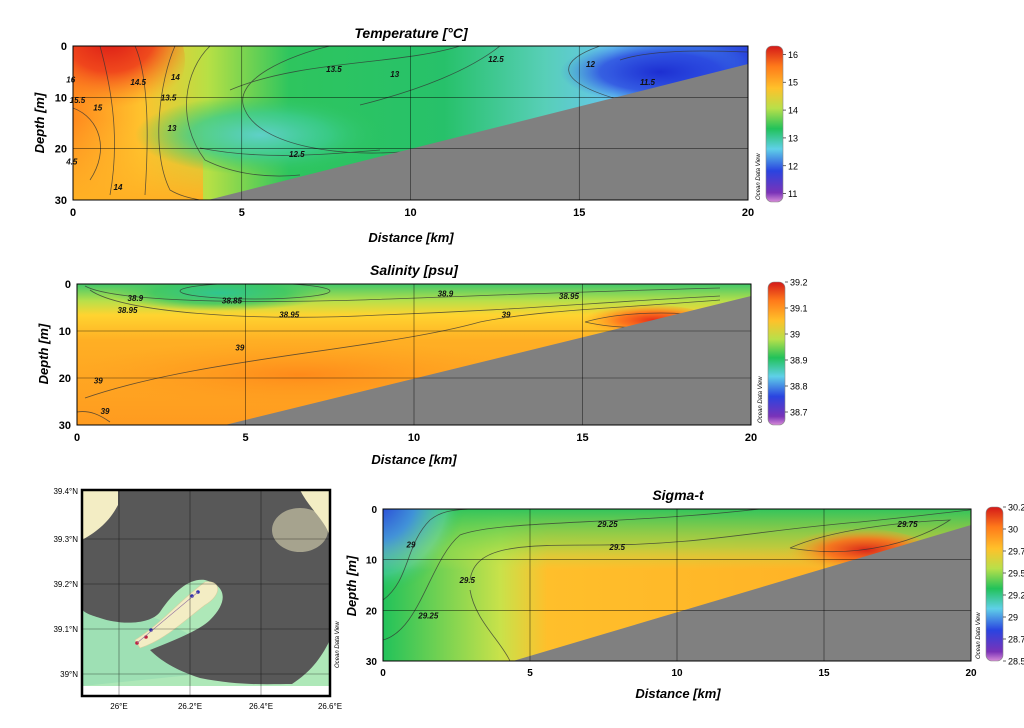 The image size is (1024, 728). Describe the element at coordinates (590, 64) in the screenshot. I see `contour-label: 12` at that location.